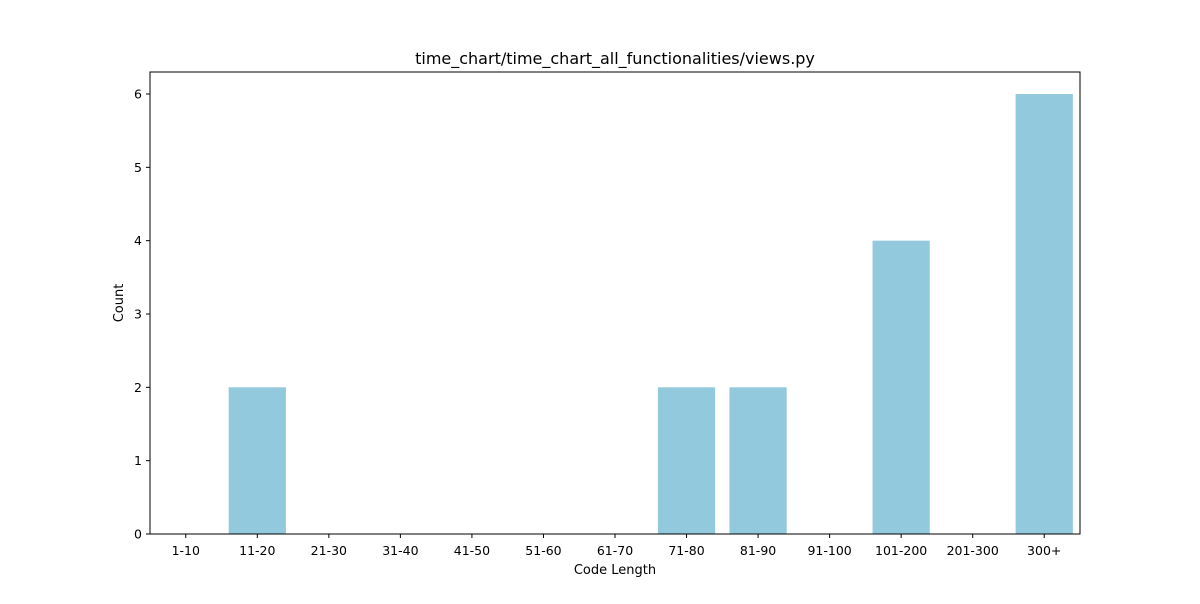 This screenshot has height=604, width=1200. What do you see at coordinates (138, 167) in the screenshot?
I see `y-tick-label: 5` at bounding box center [138, 167].